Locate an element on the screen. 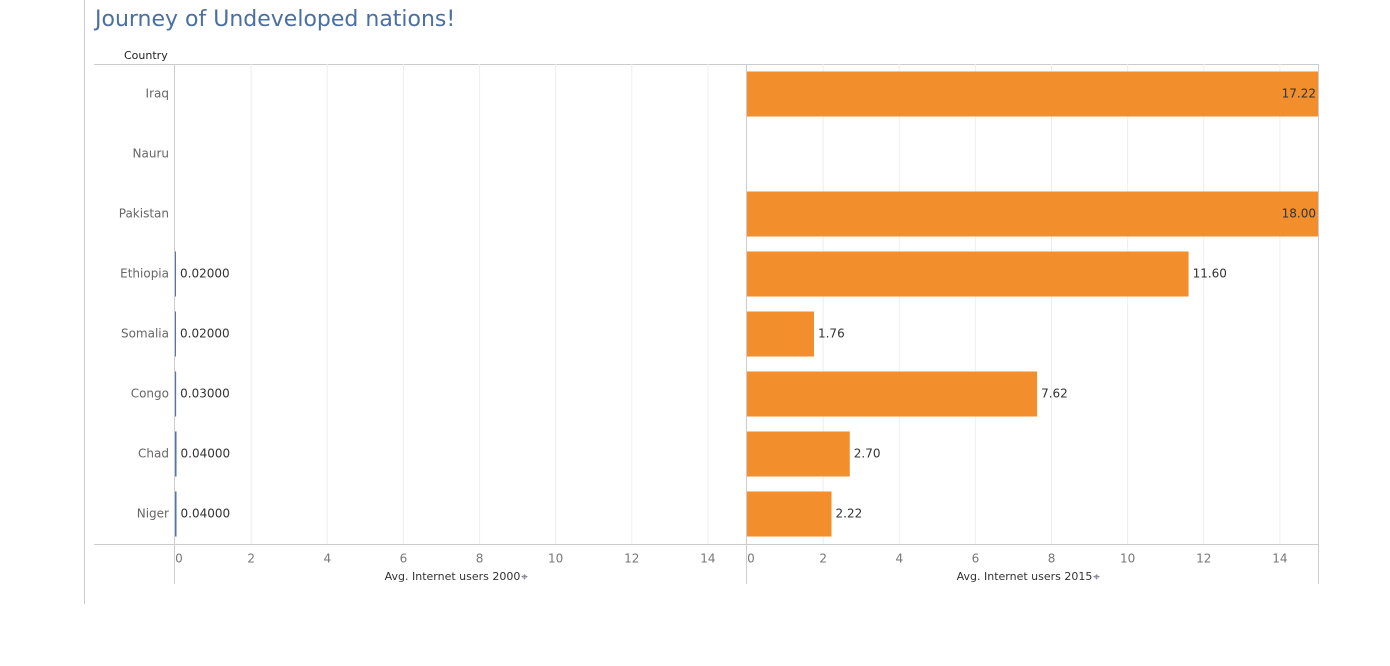 This screenshot has height=666, width=1390. x-axis-title: Avg. Internet users 2000 is located at coordinates (453, 576).